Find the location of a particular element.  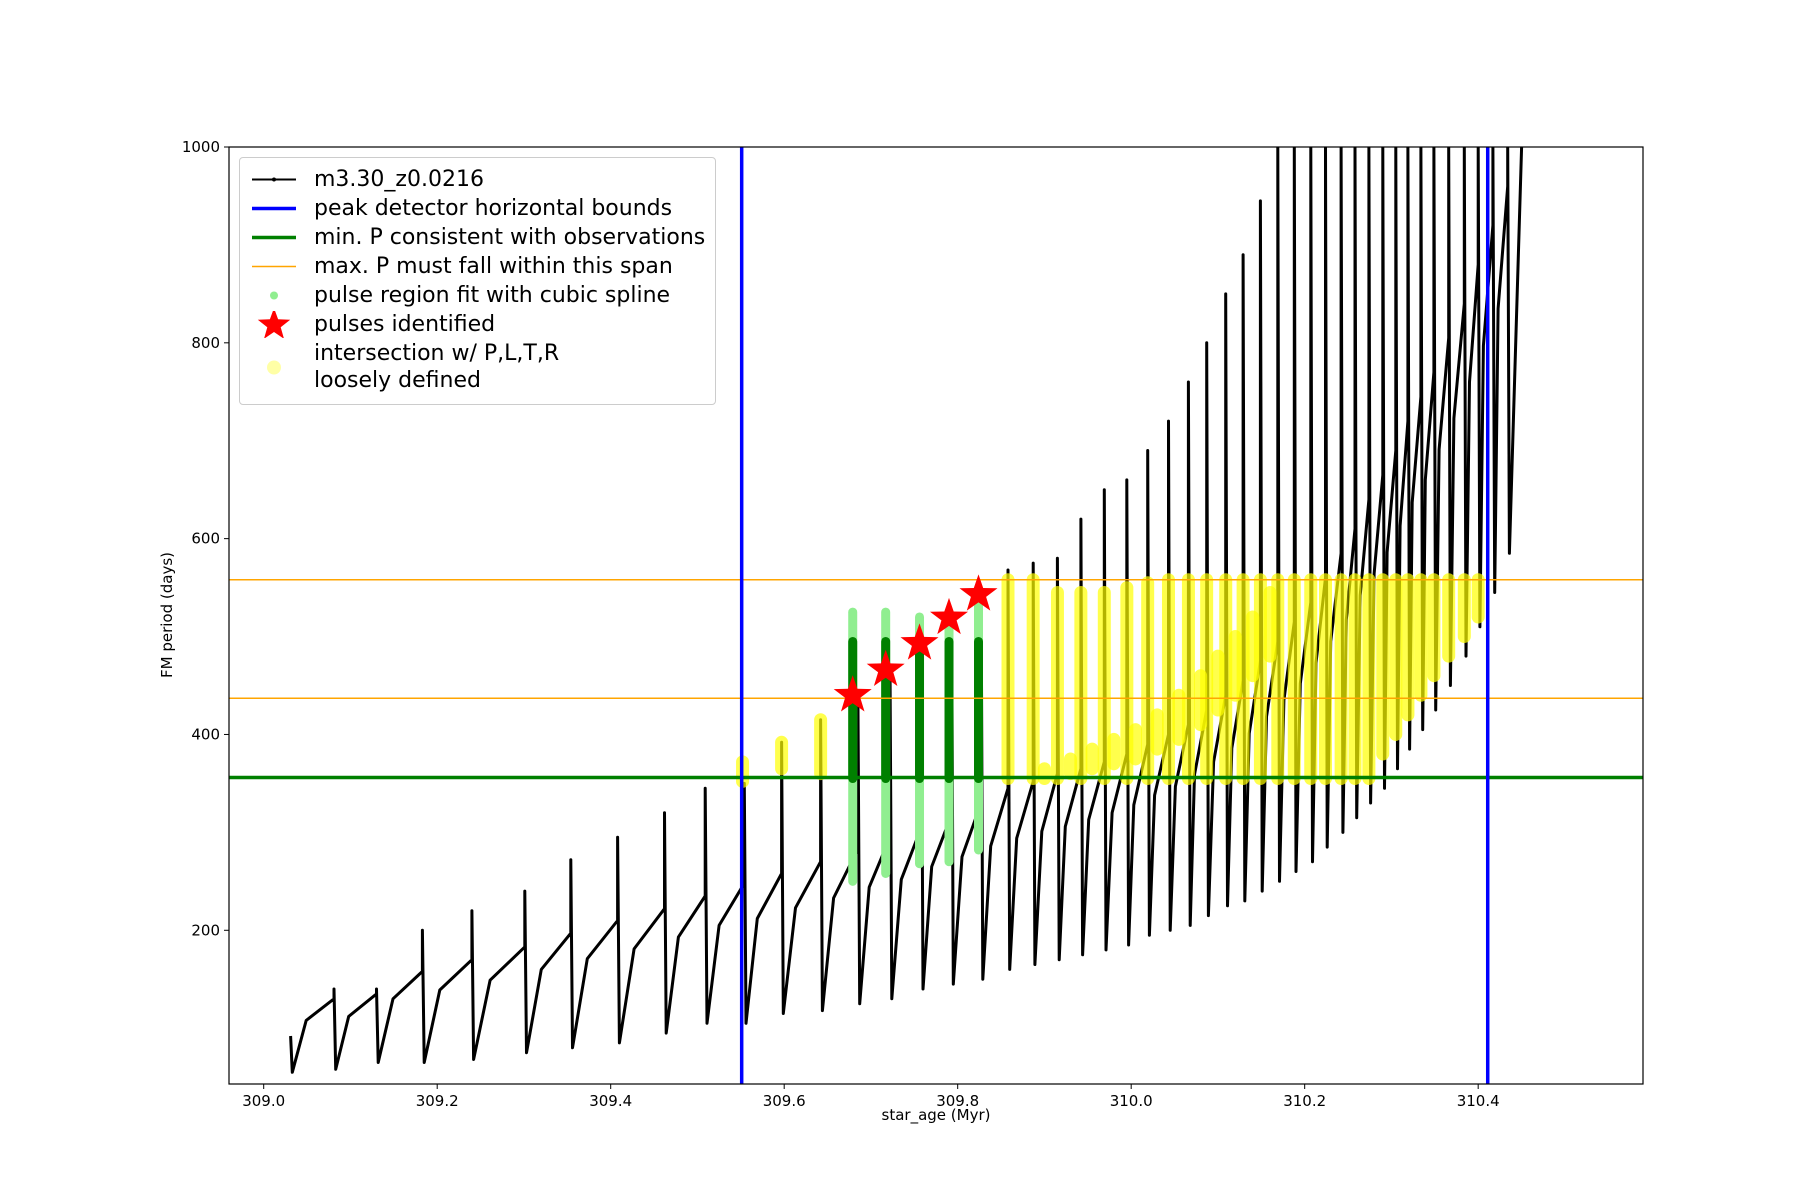

legend-label: intersection w/ P,L,T,R loosely defined is located at coordinates (437, 367).